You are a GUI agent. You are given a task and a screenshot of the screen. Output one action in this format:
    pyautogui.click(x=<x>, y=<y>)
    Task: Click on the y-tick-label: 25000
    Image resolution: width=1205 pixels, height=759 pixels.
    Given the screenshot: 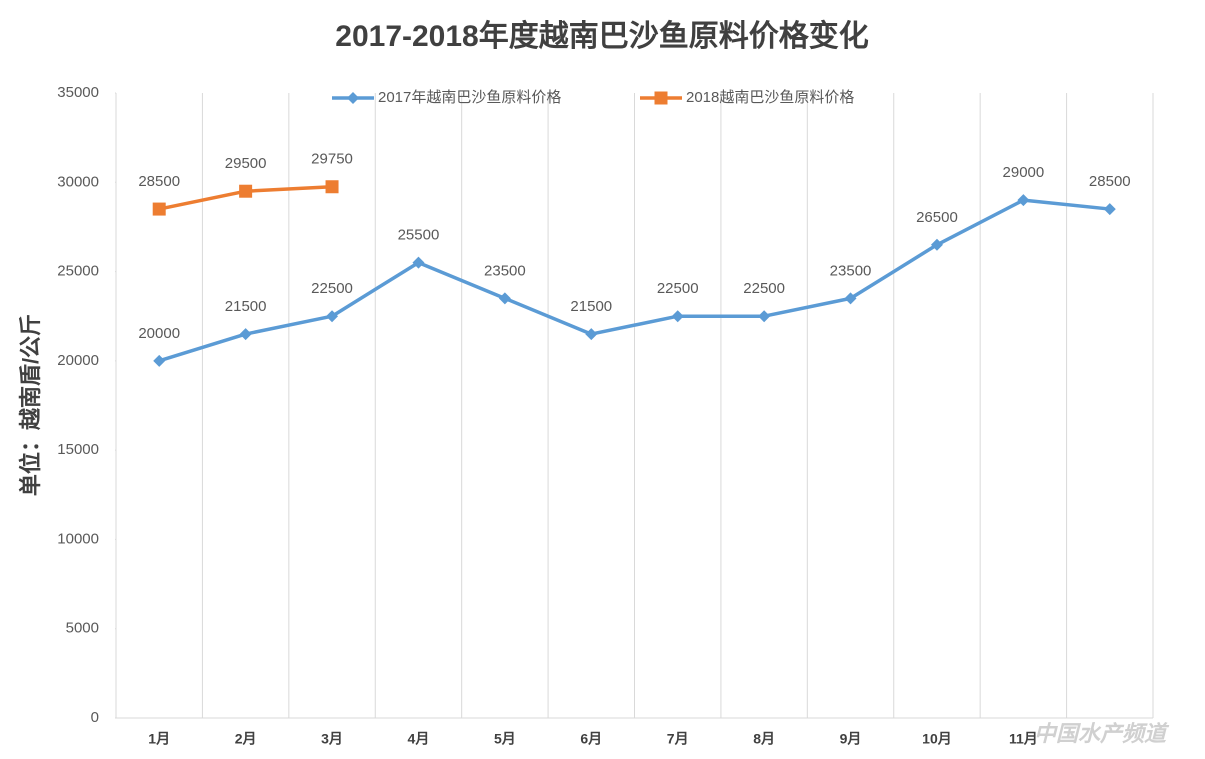 What is the action you would take?
    pyautogui.click(x=78, y=271)
    